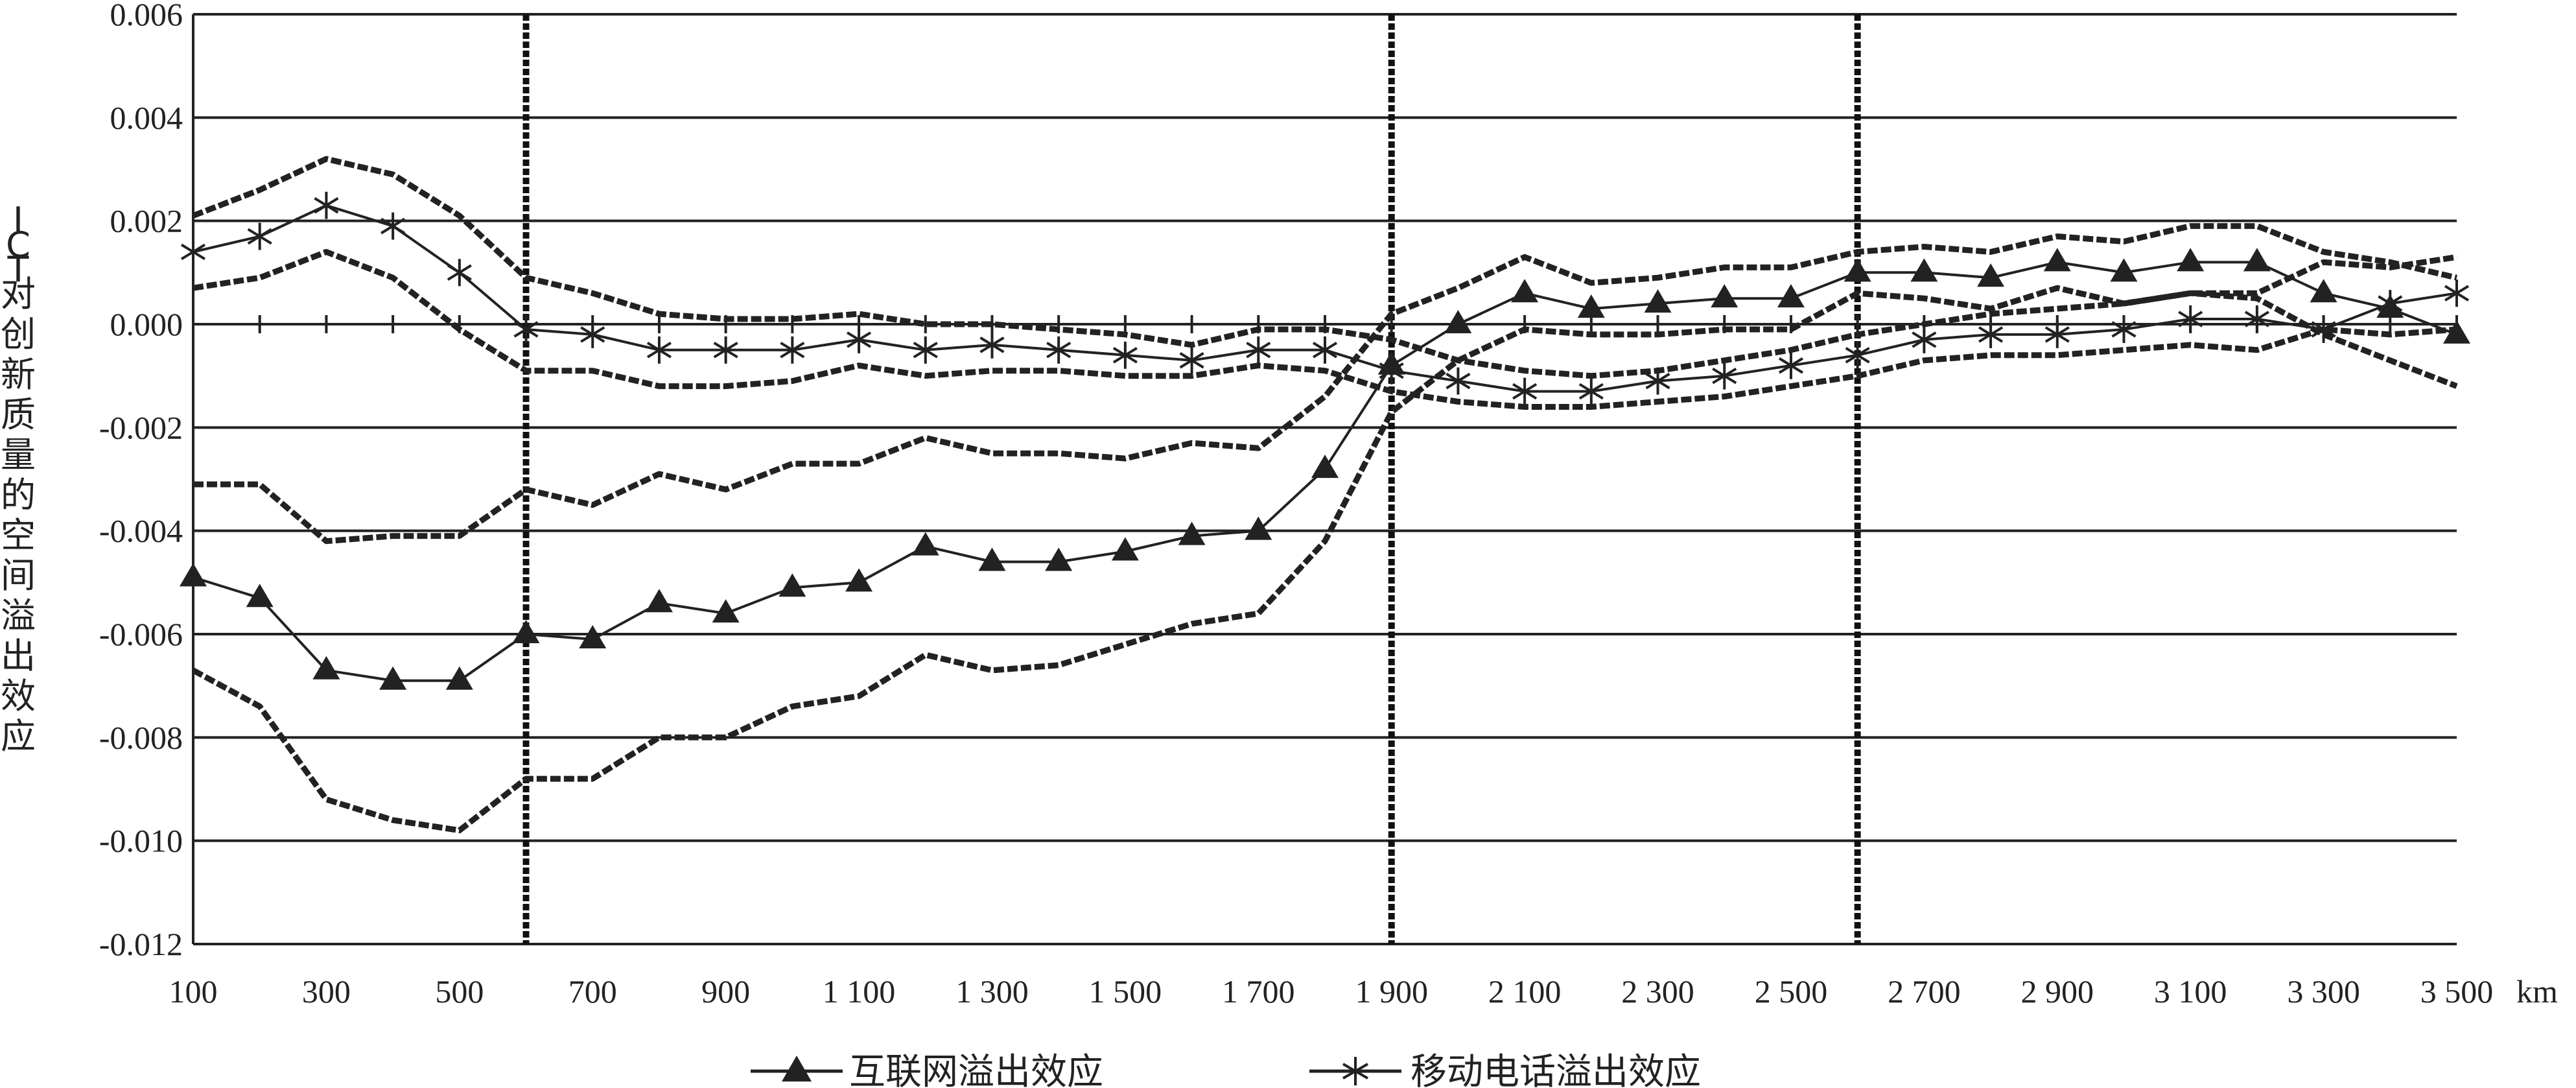 The width and height of the screenshot is (2576, 1088). I want to click on x-tick-label: 2 500, so click(1791, 992).